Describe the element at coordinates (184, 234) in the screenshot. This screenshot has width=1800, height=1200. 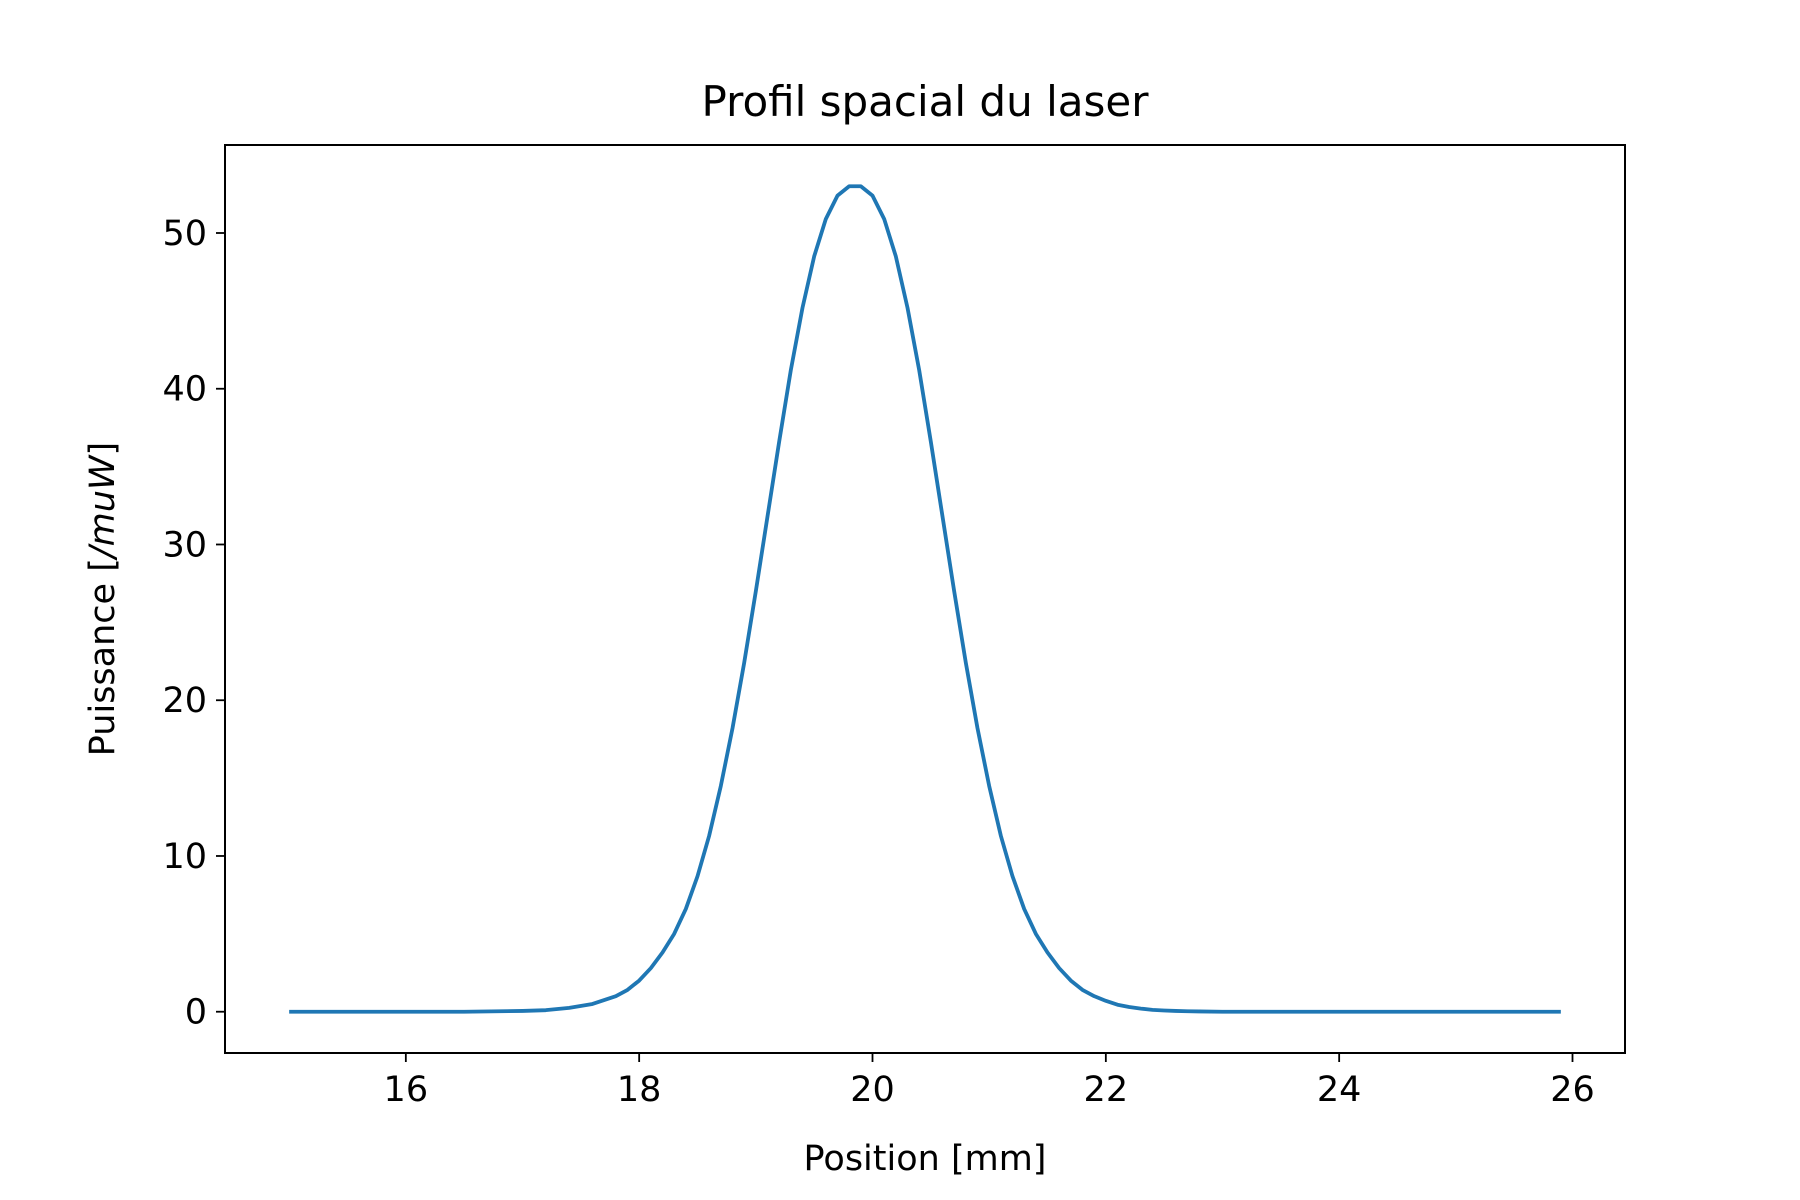
I see `y-tick-label: 50` at that location.